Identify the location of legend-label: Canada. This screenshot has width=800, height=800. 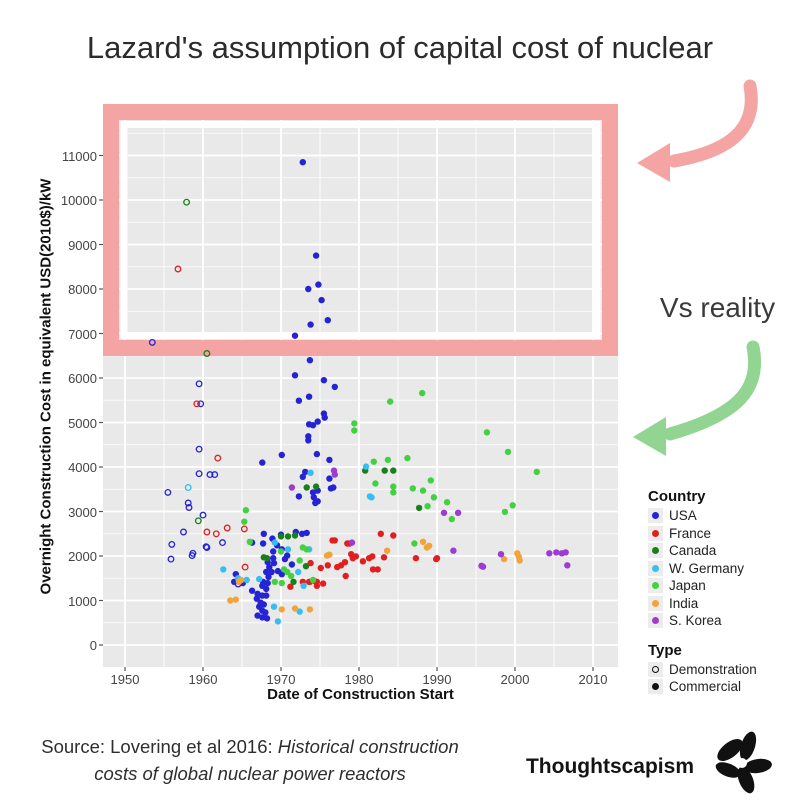
(693, 551).